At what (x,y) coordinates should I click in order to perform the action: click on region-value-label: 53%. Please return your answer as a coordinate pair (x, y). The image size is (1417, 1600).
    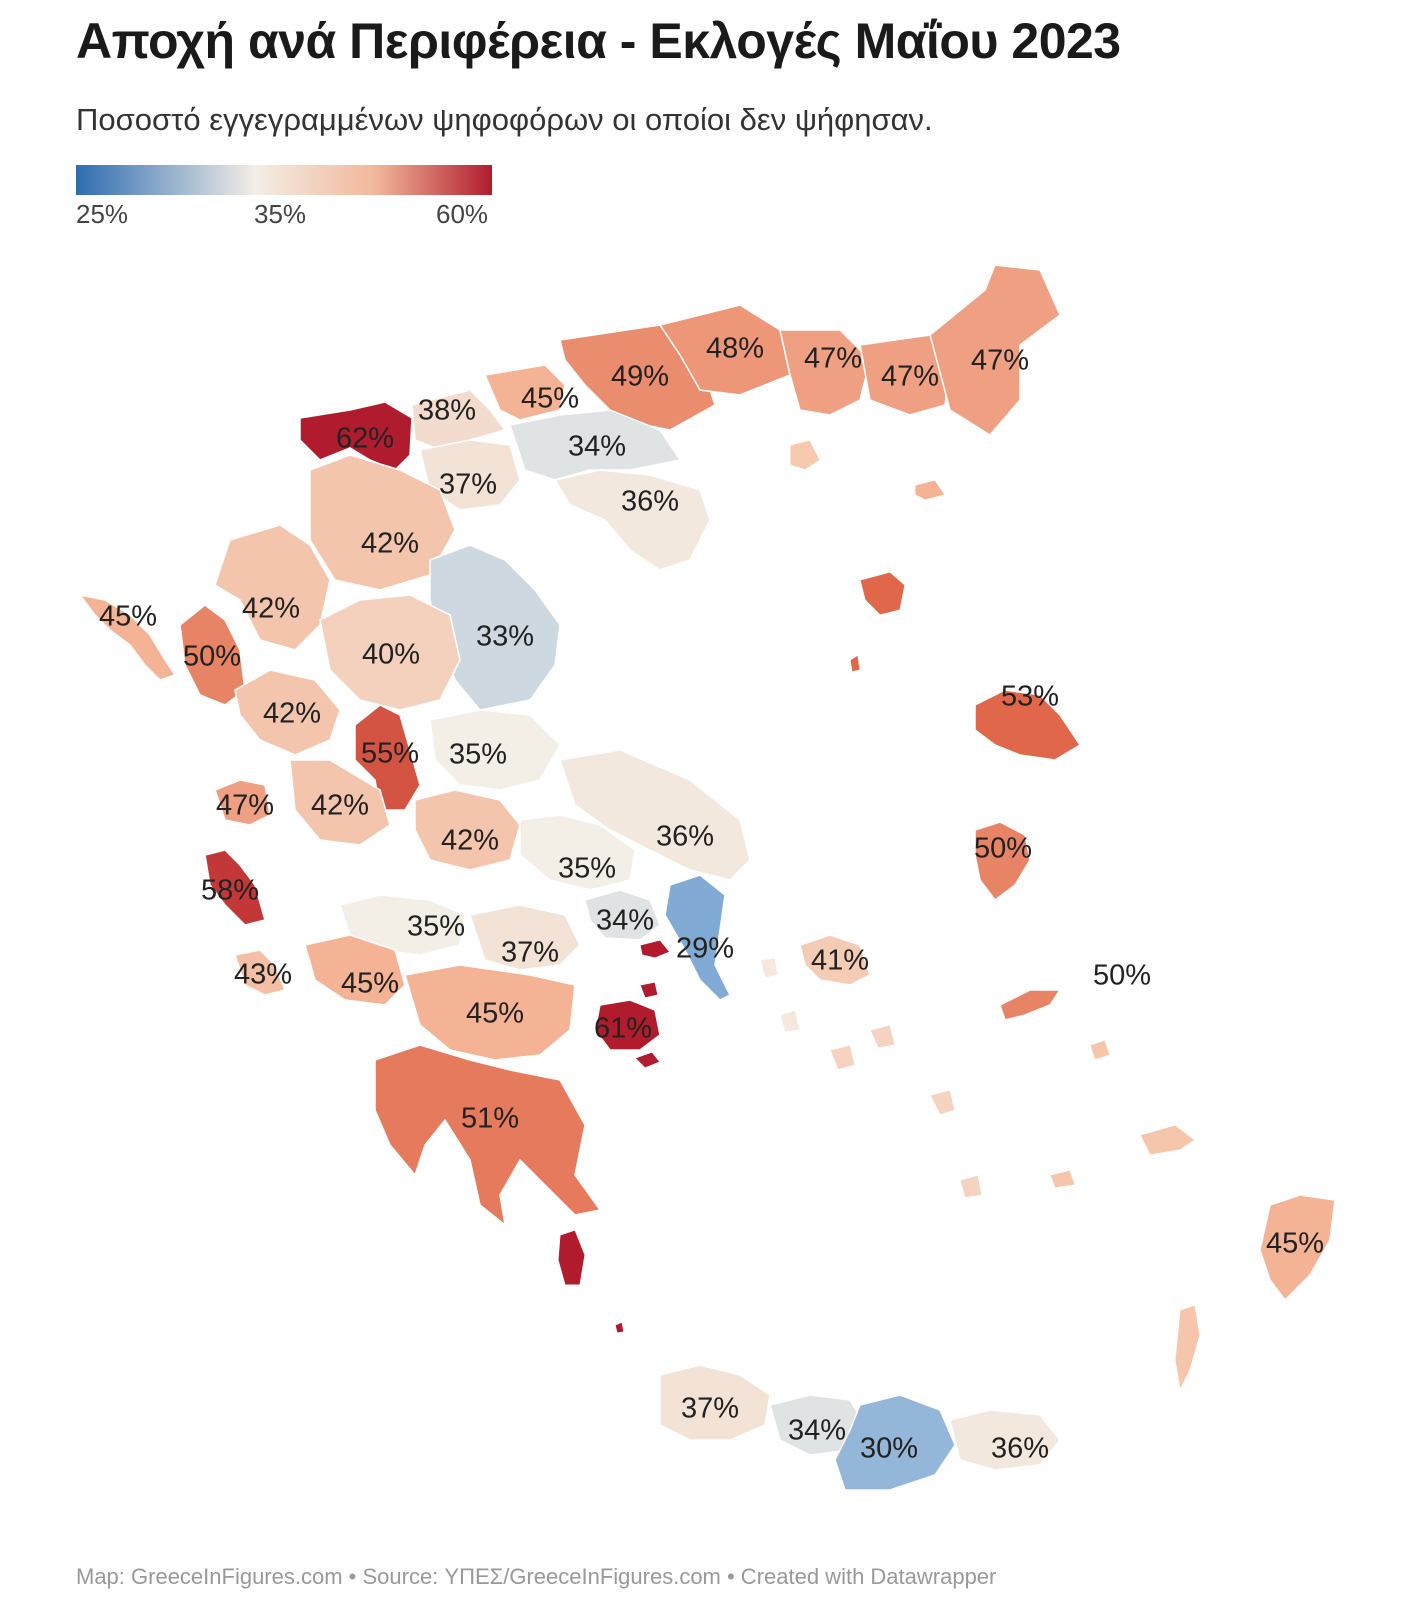
    Looking at the image, I should click on (1030, 697).